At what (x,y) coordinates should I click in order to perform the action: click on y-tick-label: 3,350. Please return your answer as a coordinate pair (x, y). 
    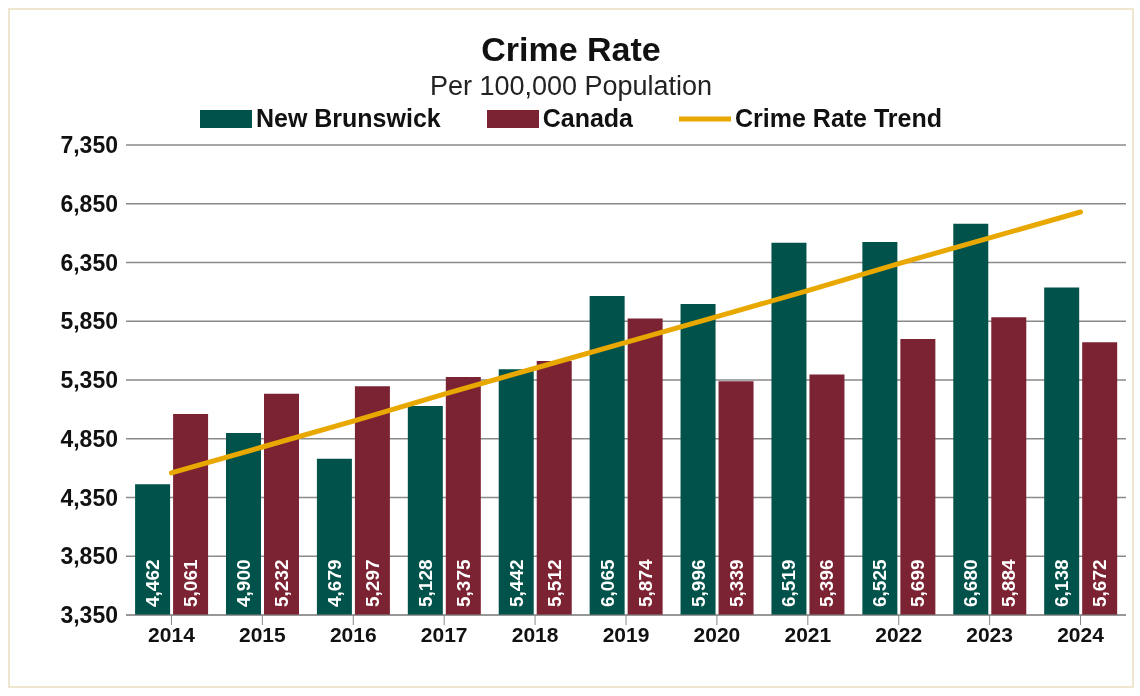
    Looking at the image, I should click on (89, 615).